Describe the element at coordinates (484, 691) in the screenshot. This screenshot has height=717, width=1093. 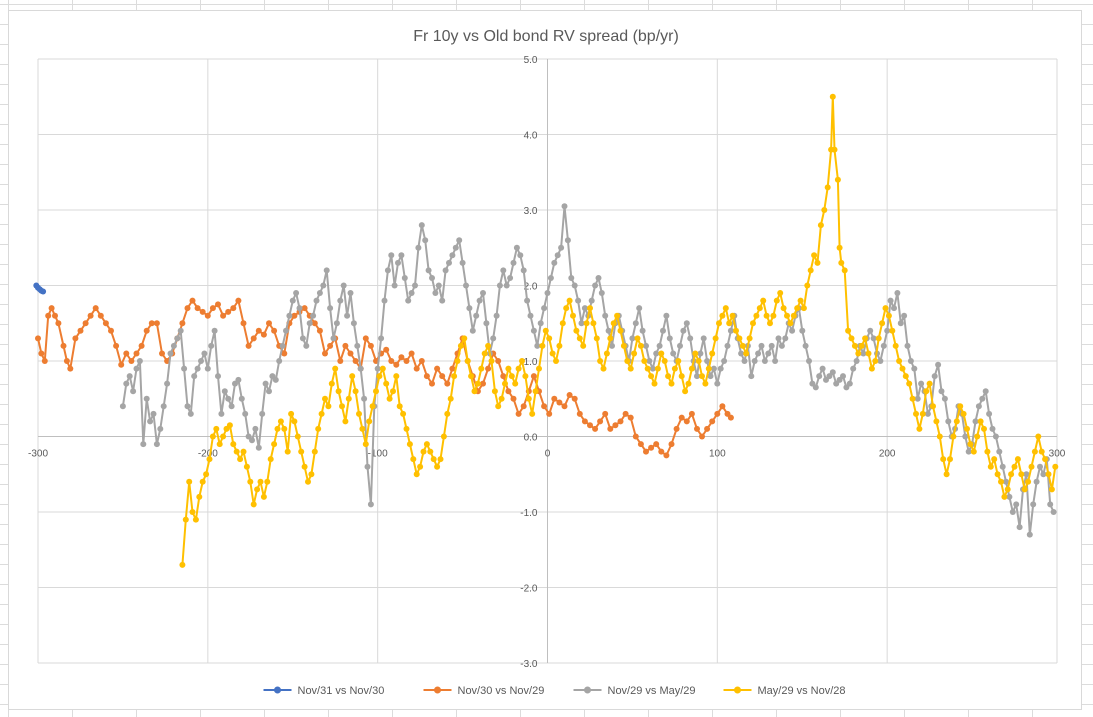
I see `legend-item: Nov/30 vs Nov/29` at that location.